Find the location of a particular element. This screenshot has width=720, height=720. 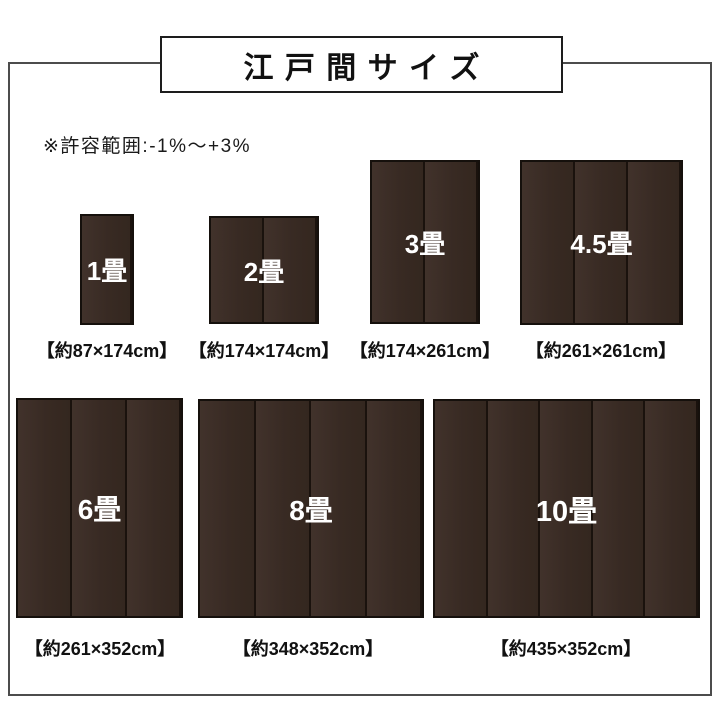

rug-2jo: 2畳 is located at coordinates (264, 270).